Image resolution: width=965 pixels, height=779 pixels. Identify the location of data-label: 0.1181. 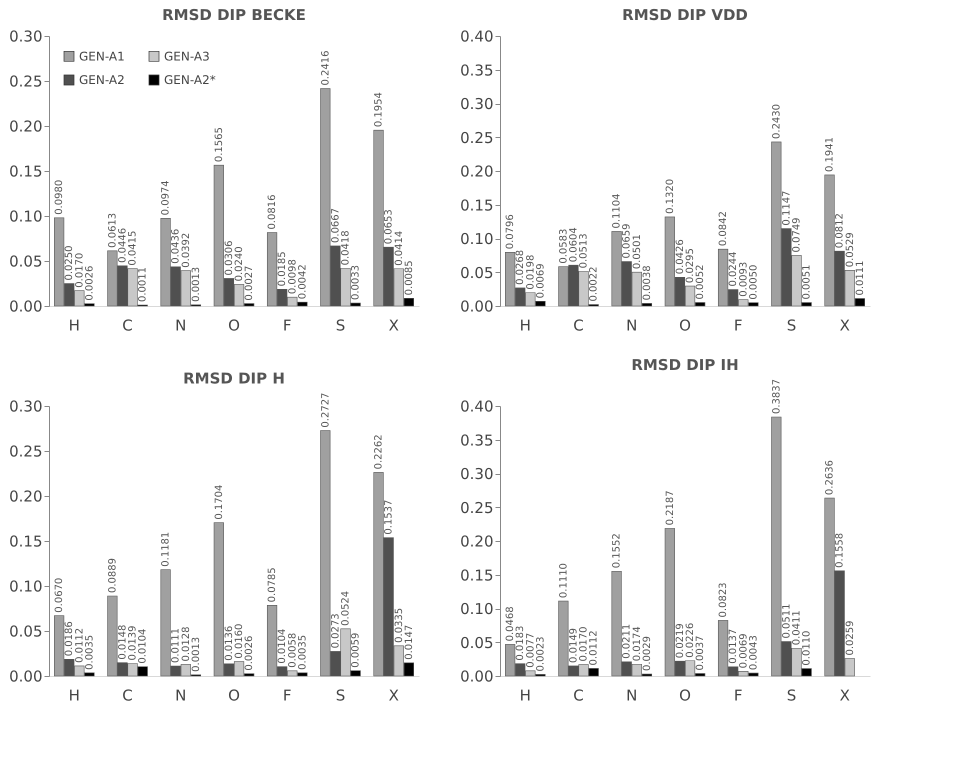
(166, 549).